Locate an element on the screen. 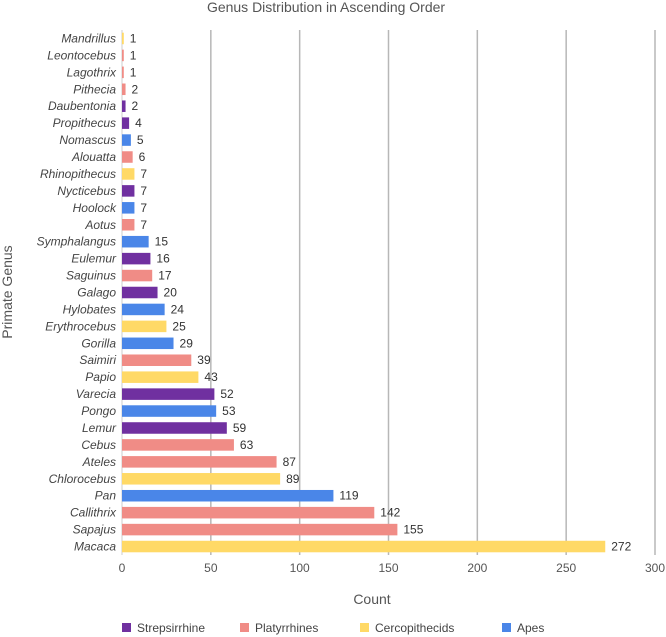 Image resolution: width=666 pixels, height=637 pixels. data-label: 52 is located at coordinates (227, 394).